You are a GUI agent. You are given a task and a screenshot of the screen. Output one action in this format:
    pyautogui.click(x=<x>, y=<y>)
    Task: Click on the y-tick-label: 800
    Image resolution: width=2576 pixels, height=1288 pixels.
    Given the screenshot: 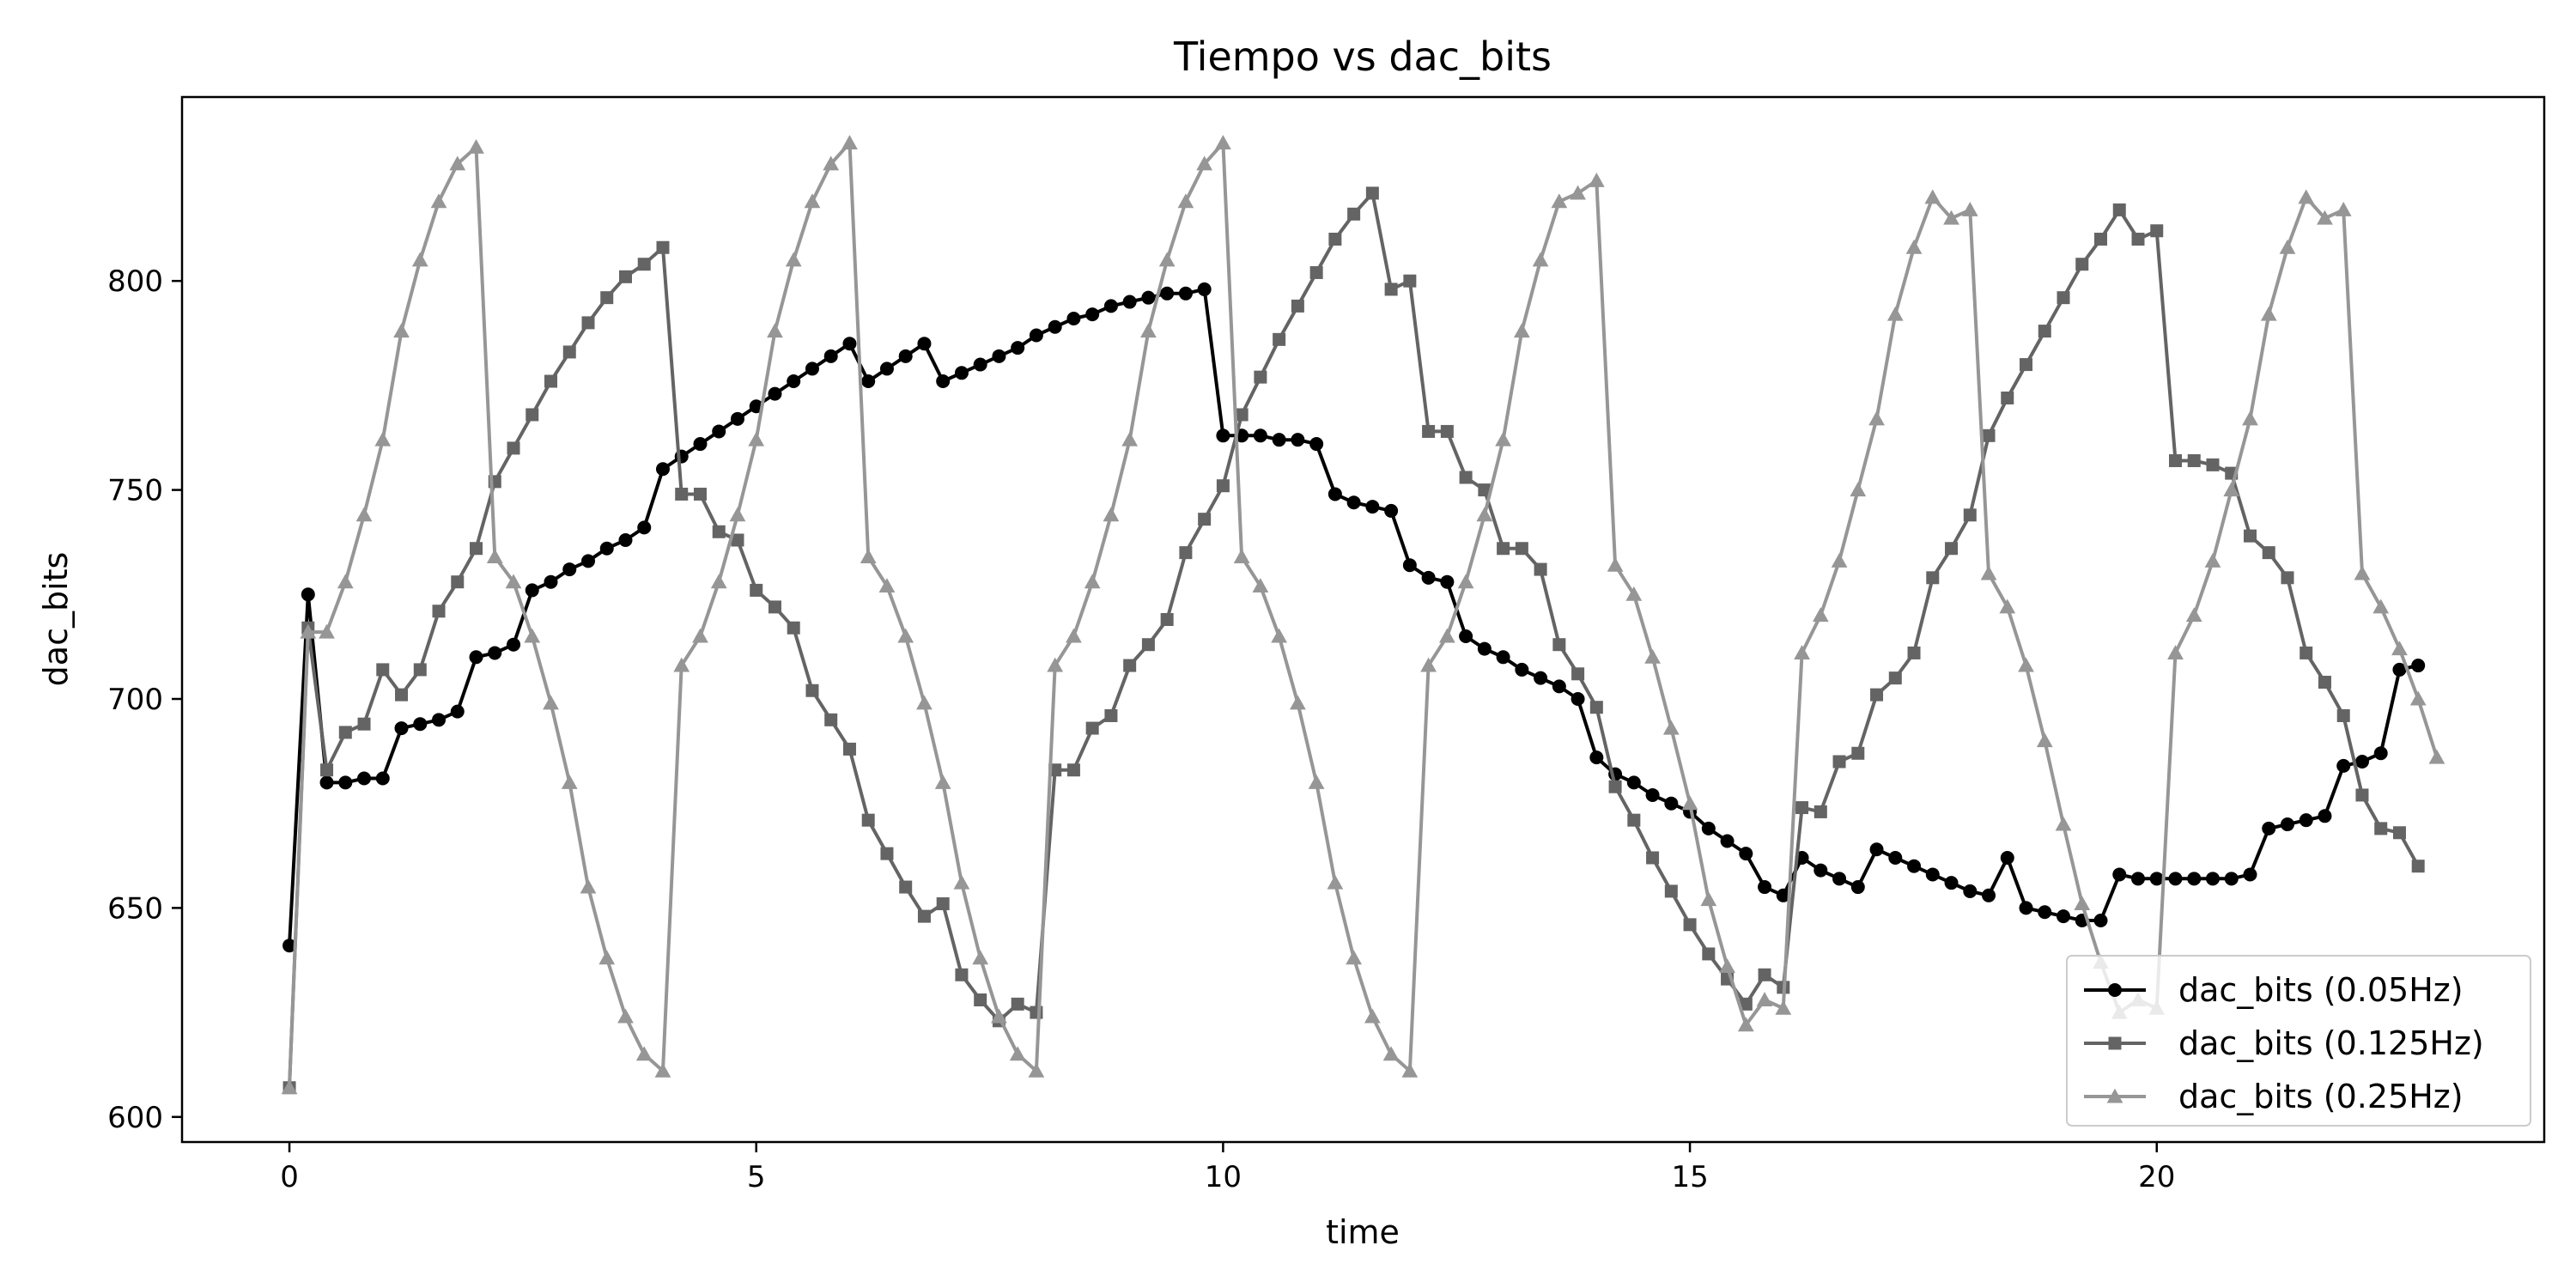 What is the action you would take?
    pyautogui.click(x=135, y=281)
    